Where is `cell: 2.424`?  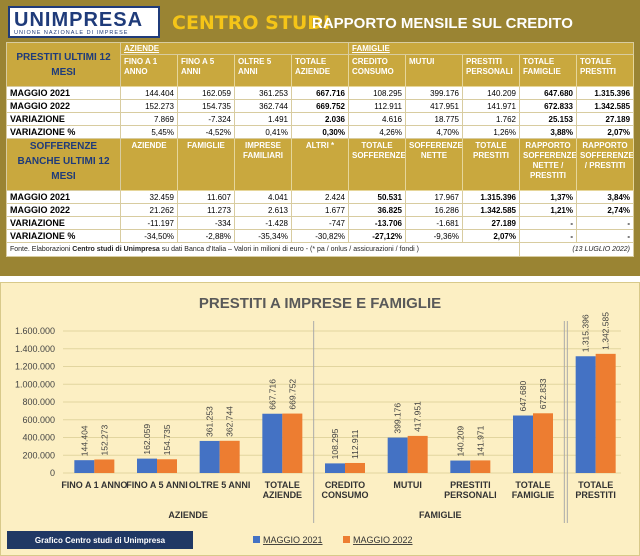
cell: 2.424 is located at coordinates (320, 197).